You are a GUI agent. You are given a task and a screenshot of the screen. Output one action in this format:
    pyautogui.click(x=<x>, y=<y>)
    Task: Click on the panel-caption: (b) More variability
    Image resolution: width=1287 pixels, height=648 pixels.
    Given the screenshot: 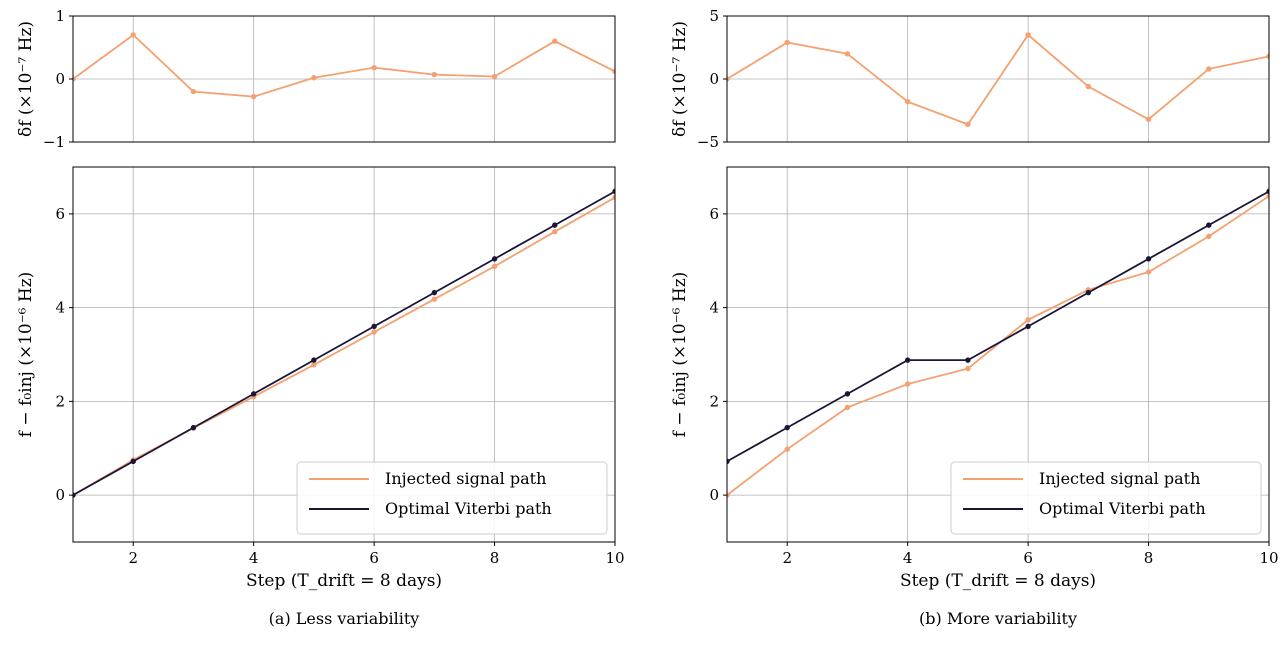 What is the action you would take?
    pyautogui.click(x=998, y=618)
    